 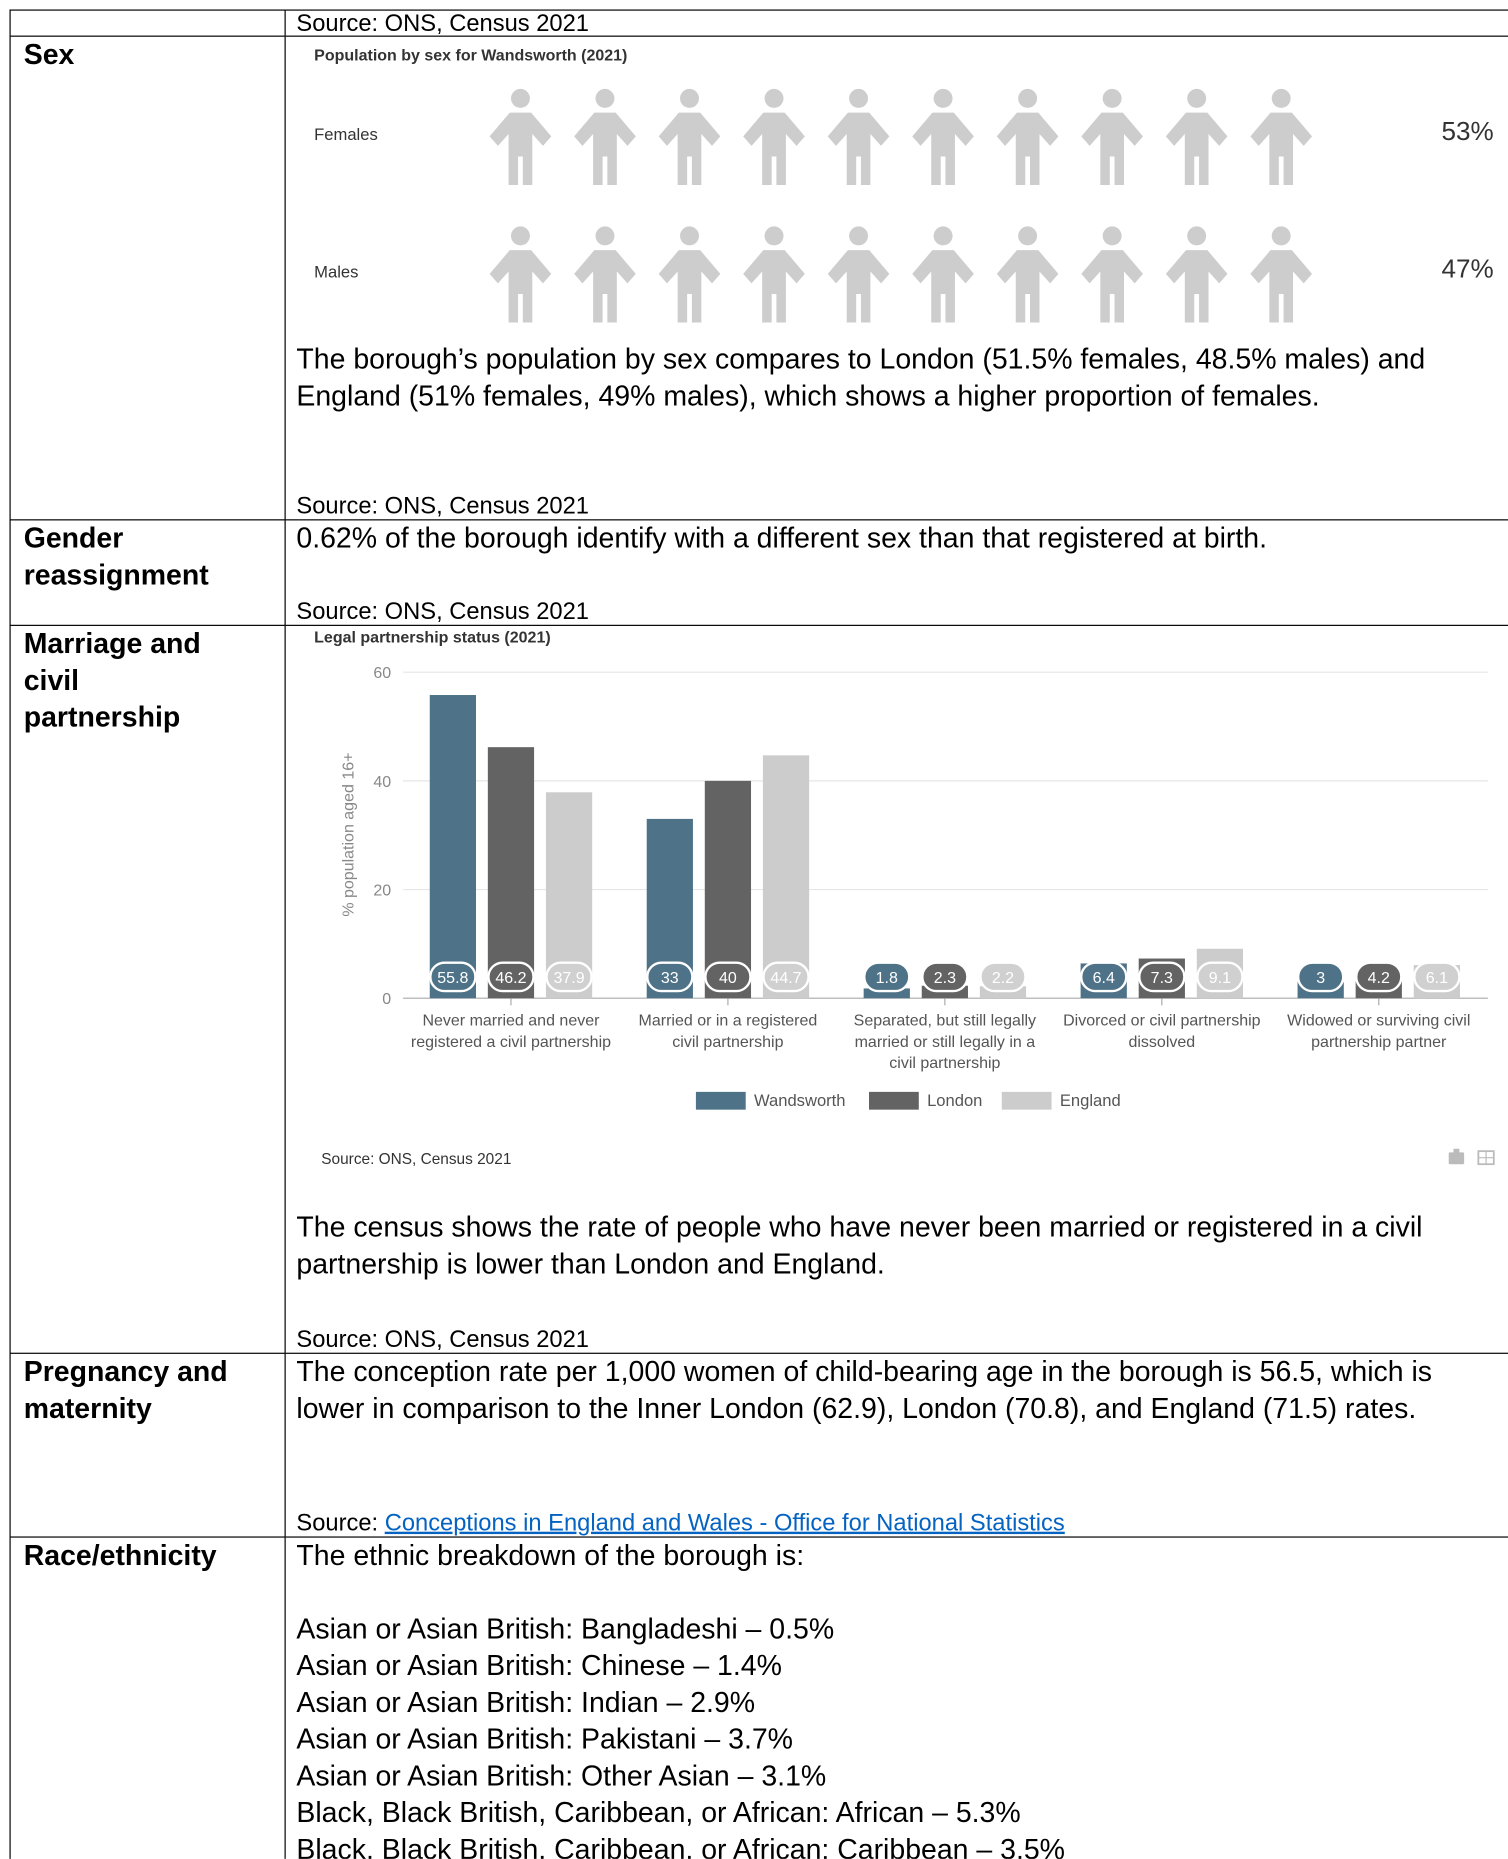 I want to click on data-label: 6.1, so click(x=1437, y=978).